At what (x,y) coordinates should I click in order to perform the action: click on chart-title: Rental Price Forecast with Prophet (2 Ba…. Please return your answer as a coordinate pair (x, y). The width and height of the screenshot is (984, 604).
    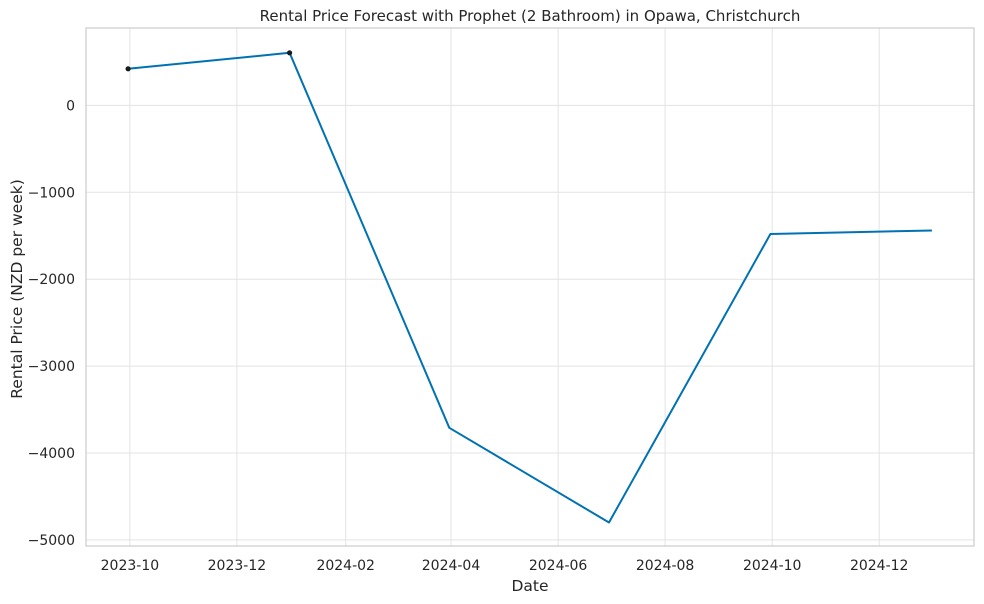
    Looking at the image, I should click on (530, 16).